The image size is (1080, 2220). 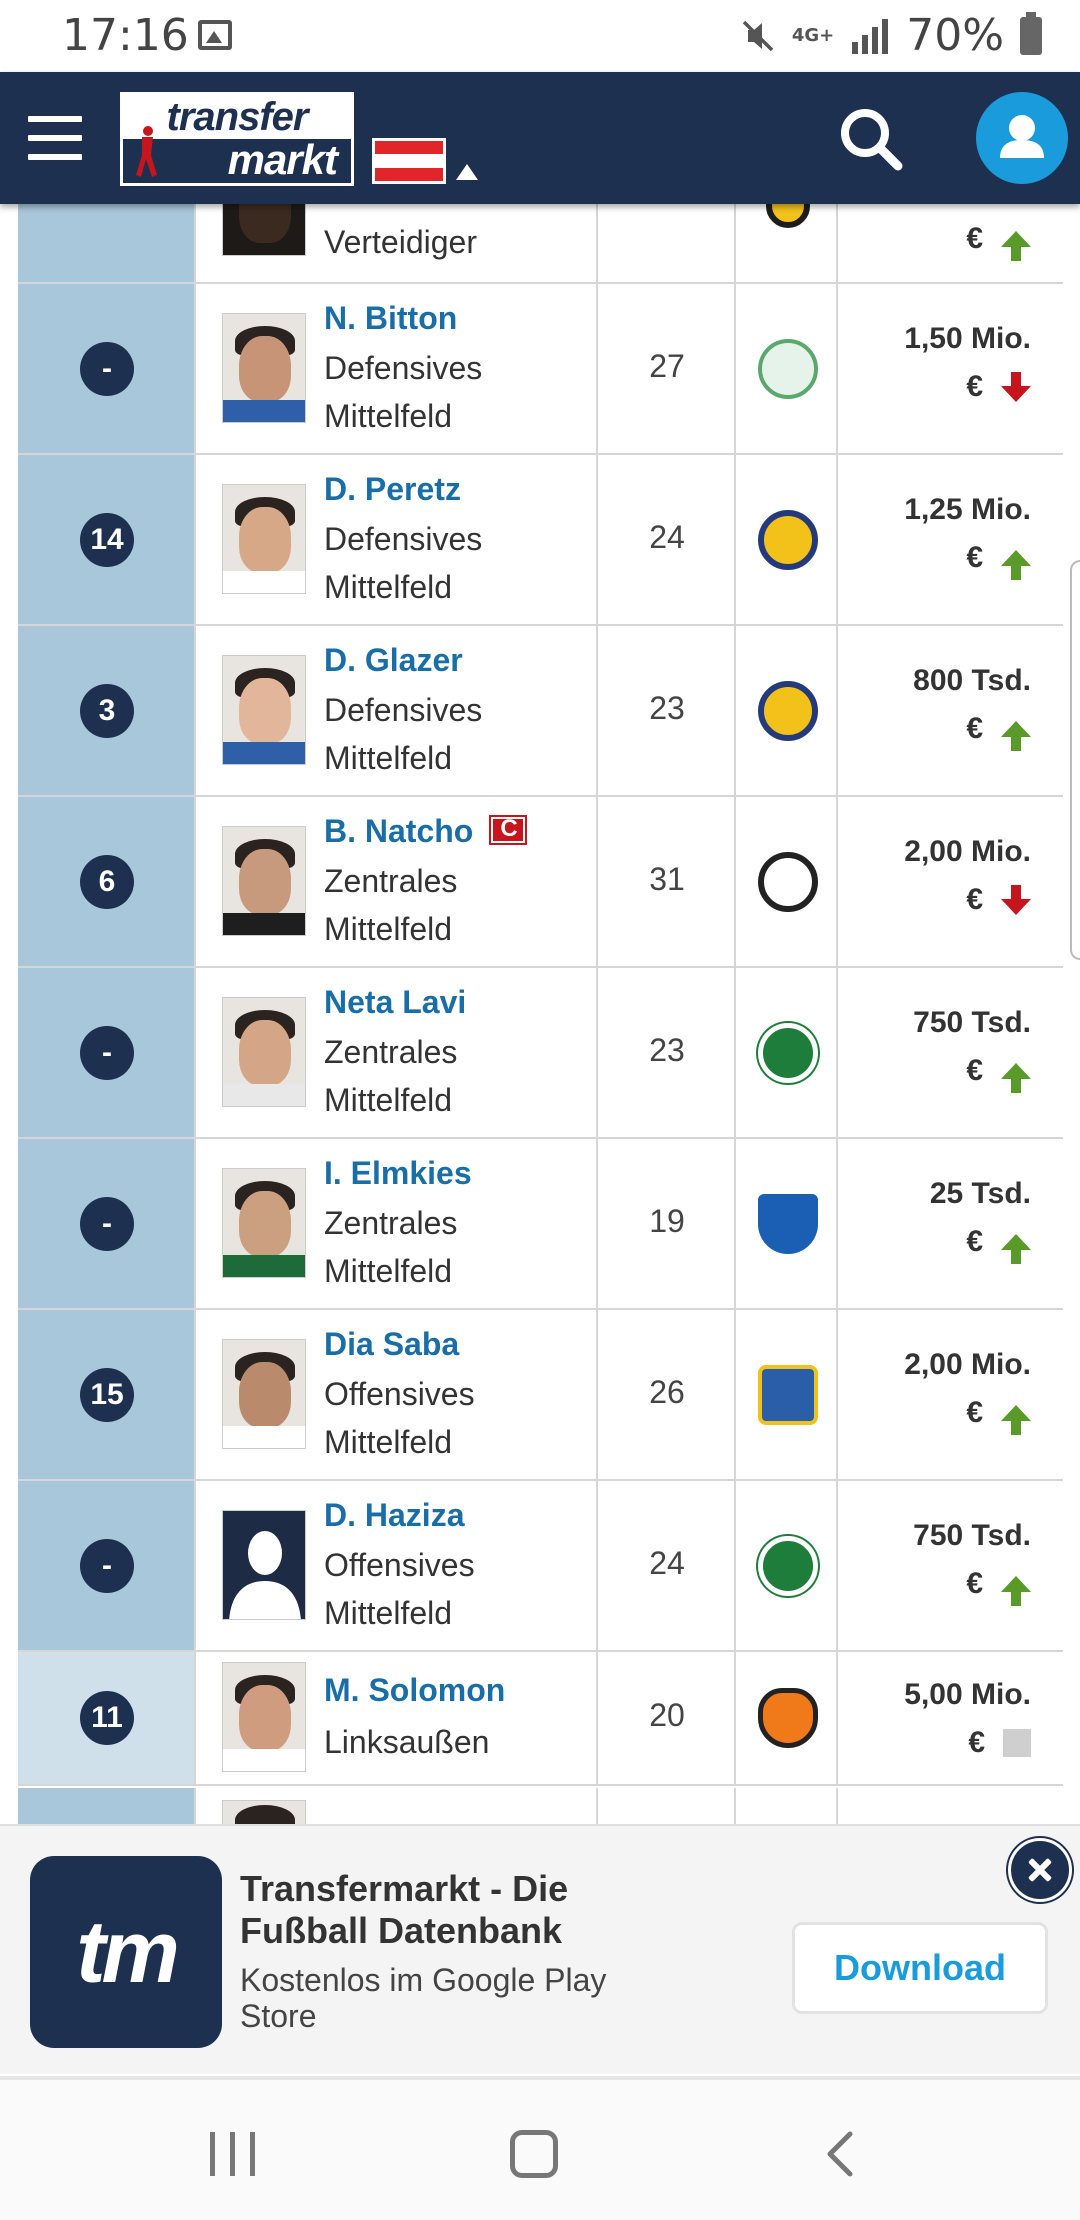 I want to click on partizan-logo, so click(x=788, y=881).